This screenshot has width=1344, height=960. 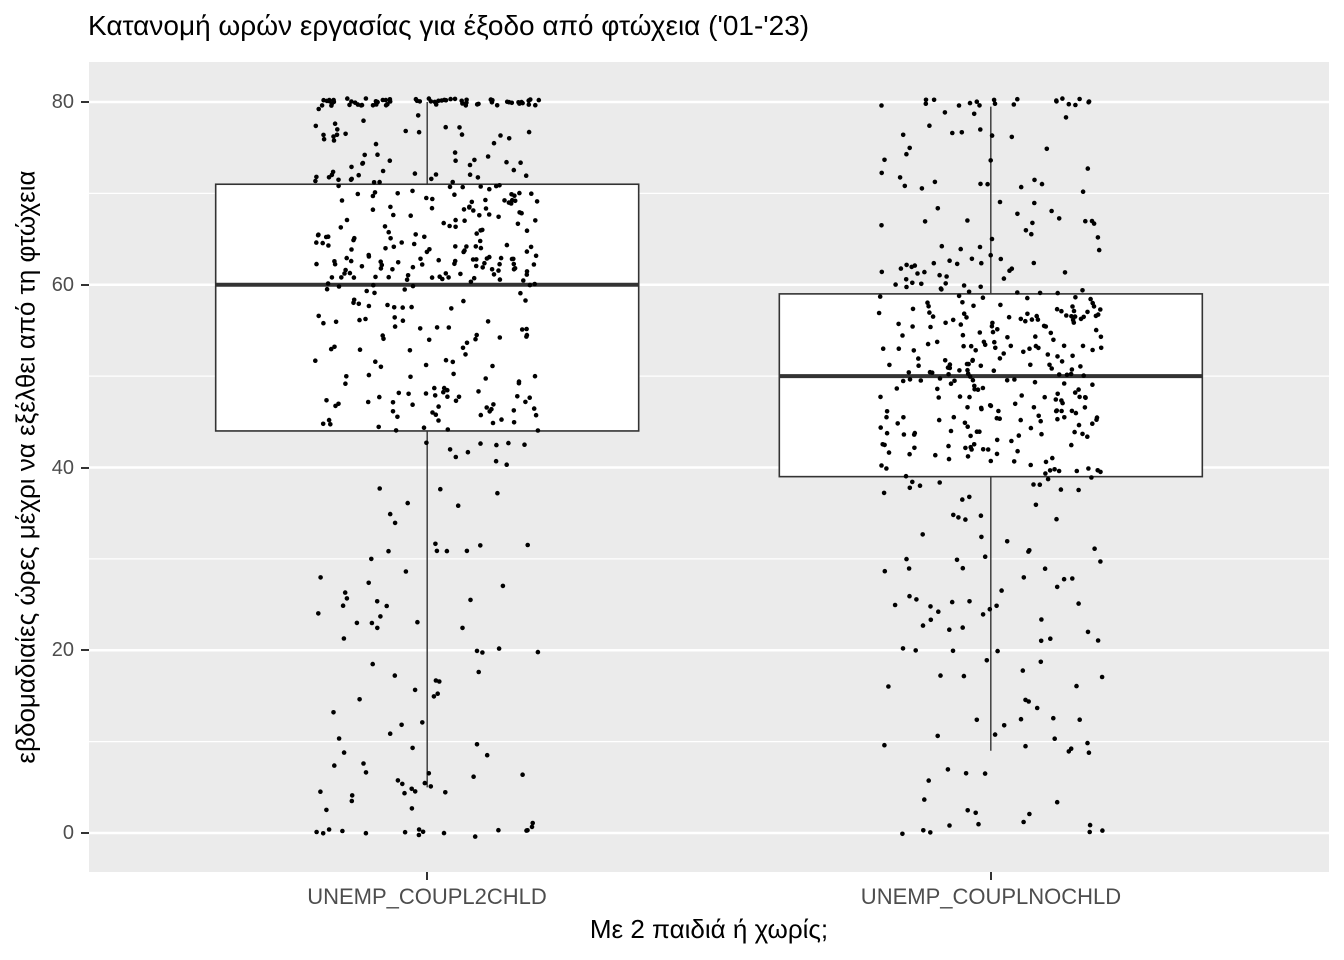 I want to click on x-tick-mark, so click(x=427, y=876).